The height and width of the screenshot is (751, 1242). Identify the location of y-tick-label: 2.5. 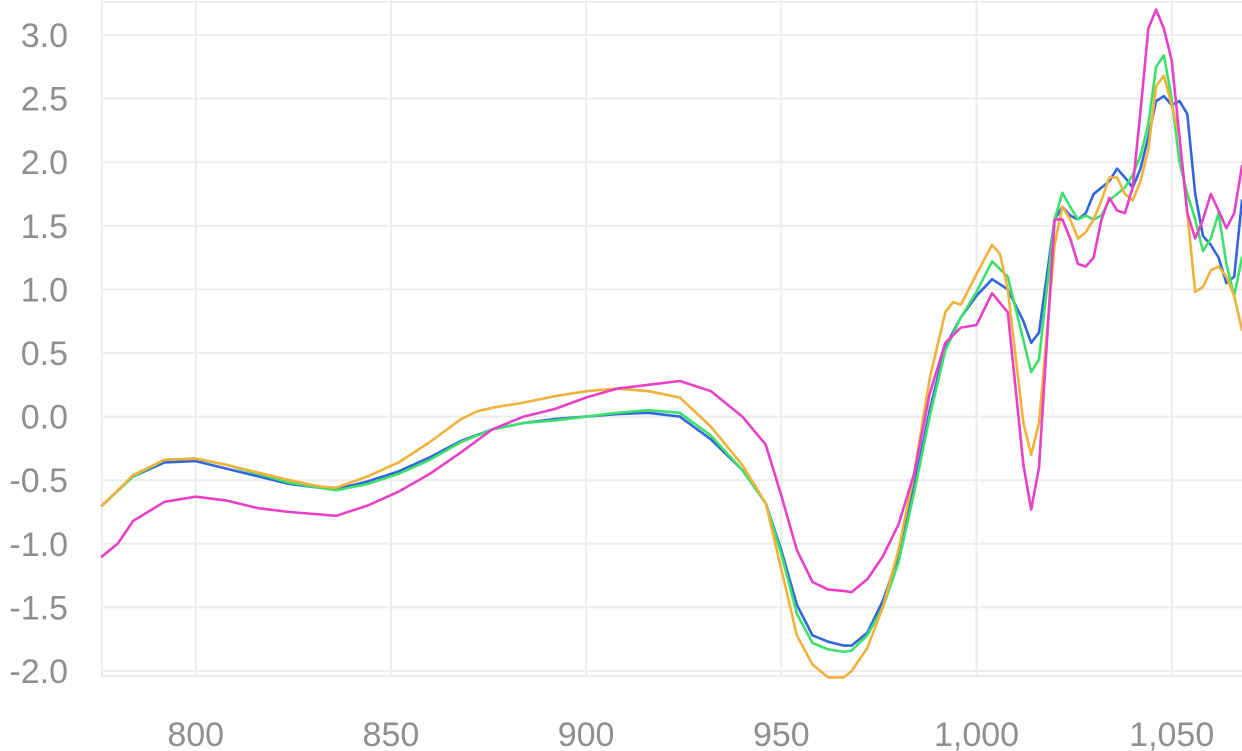
(44, 100).